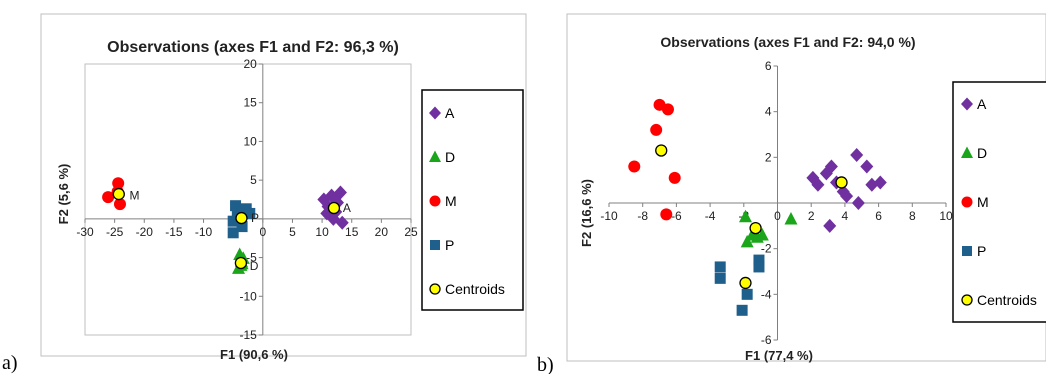 This screenshot has height=374, width=1046. I want to click on panel-b-x-tick-label: 0, so click(777, 216).